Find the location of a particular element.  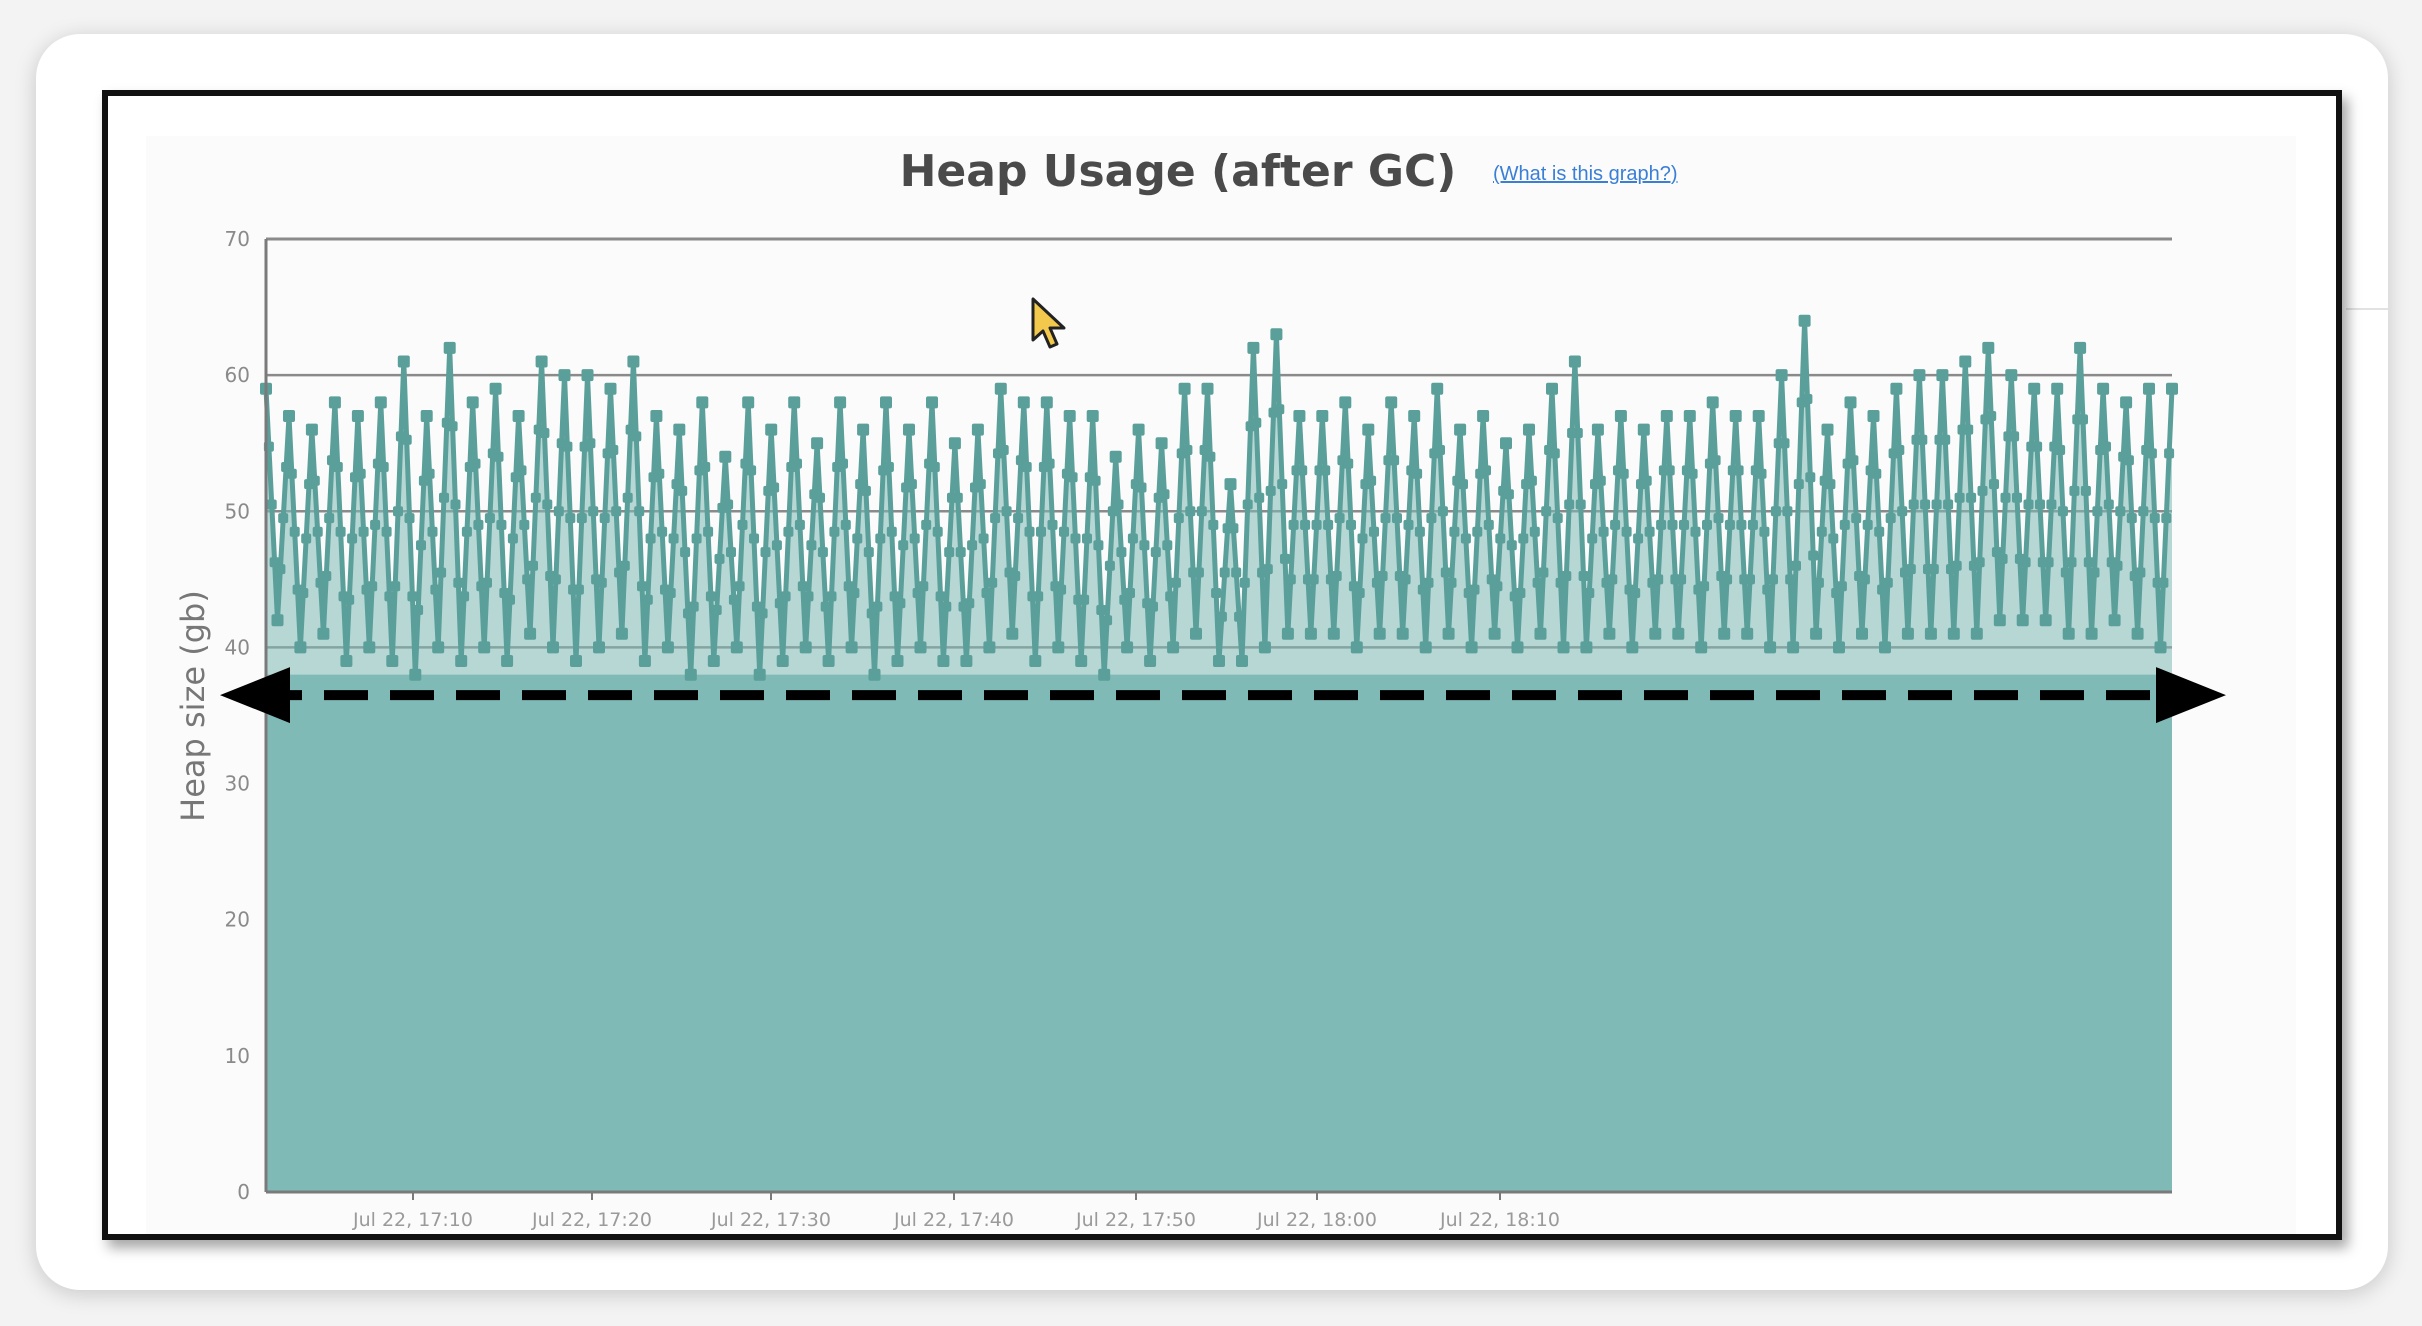

x-tick-label: Jul 22, 18:10 is located at coordinates (1499, 1220).